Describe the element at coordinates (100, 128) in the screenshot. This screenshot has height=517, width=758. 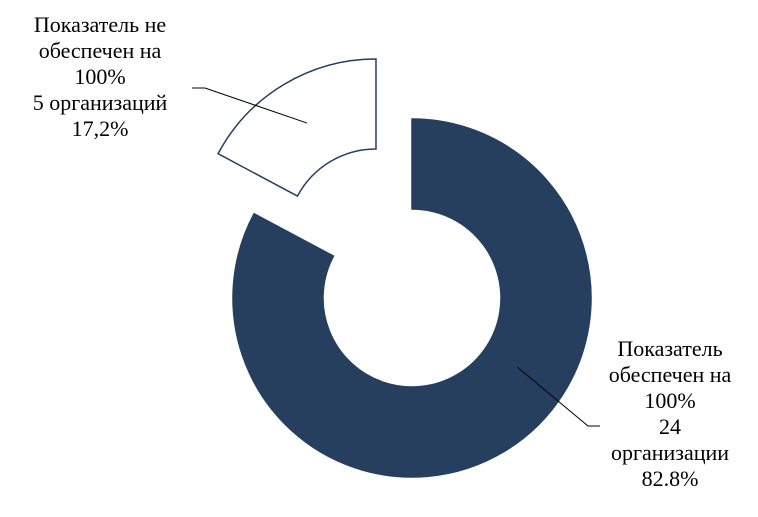
I see `label-not-provided-line-5: 17,2%` at that location.